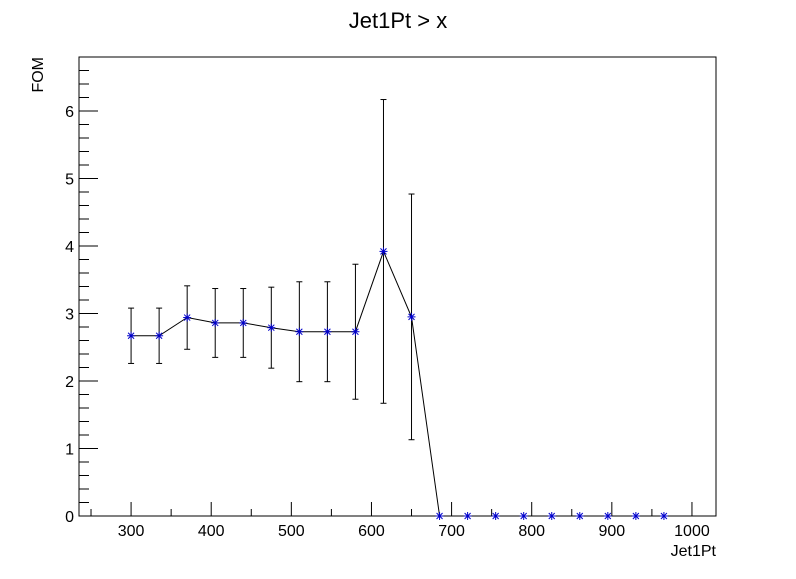 The height and width of the screenshot is (579, 796). What do you see at coordinates (371, 531) in the screenshot?
I see `x-tick-label: 600` at bounding box center [371, 531].